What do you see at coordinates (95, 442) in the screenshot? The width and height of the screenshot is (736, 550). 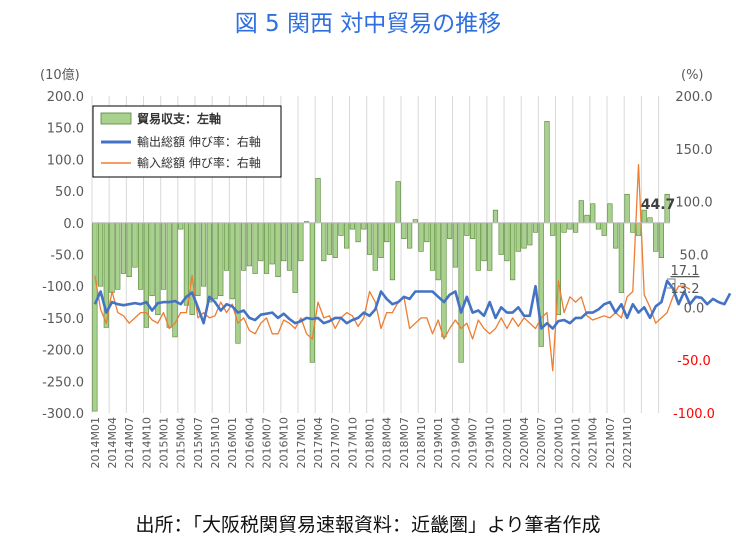 I see `x-tick-label: 2014M01` at bounding box center [95, 442].